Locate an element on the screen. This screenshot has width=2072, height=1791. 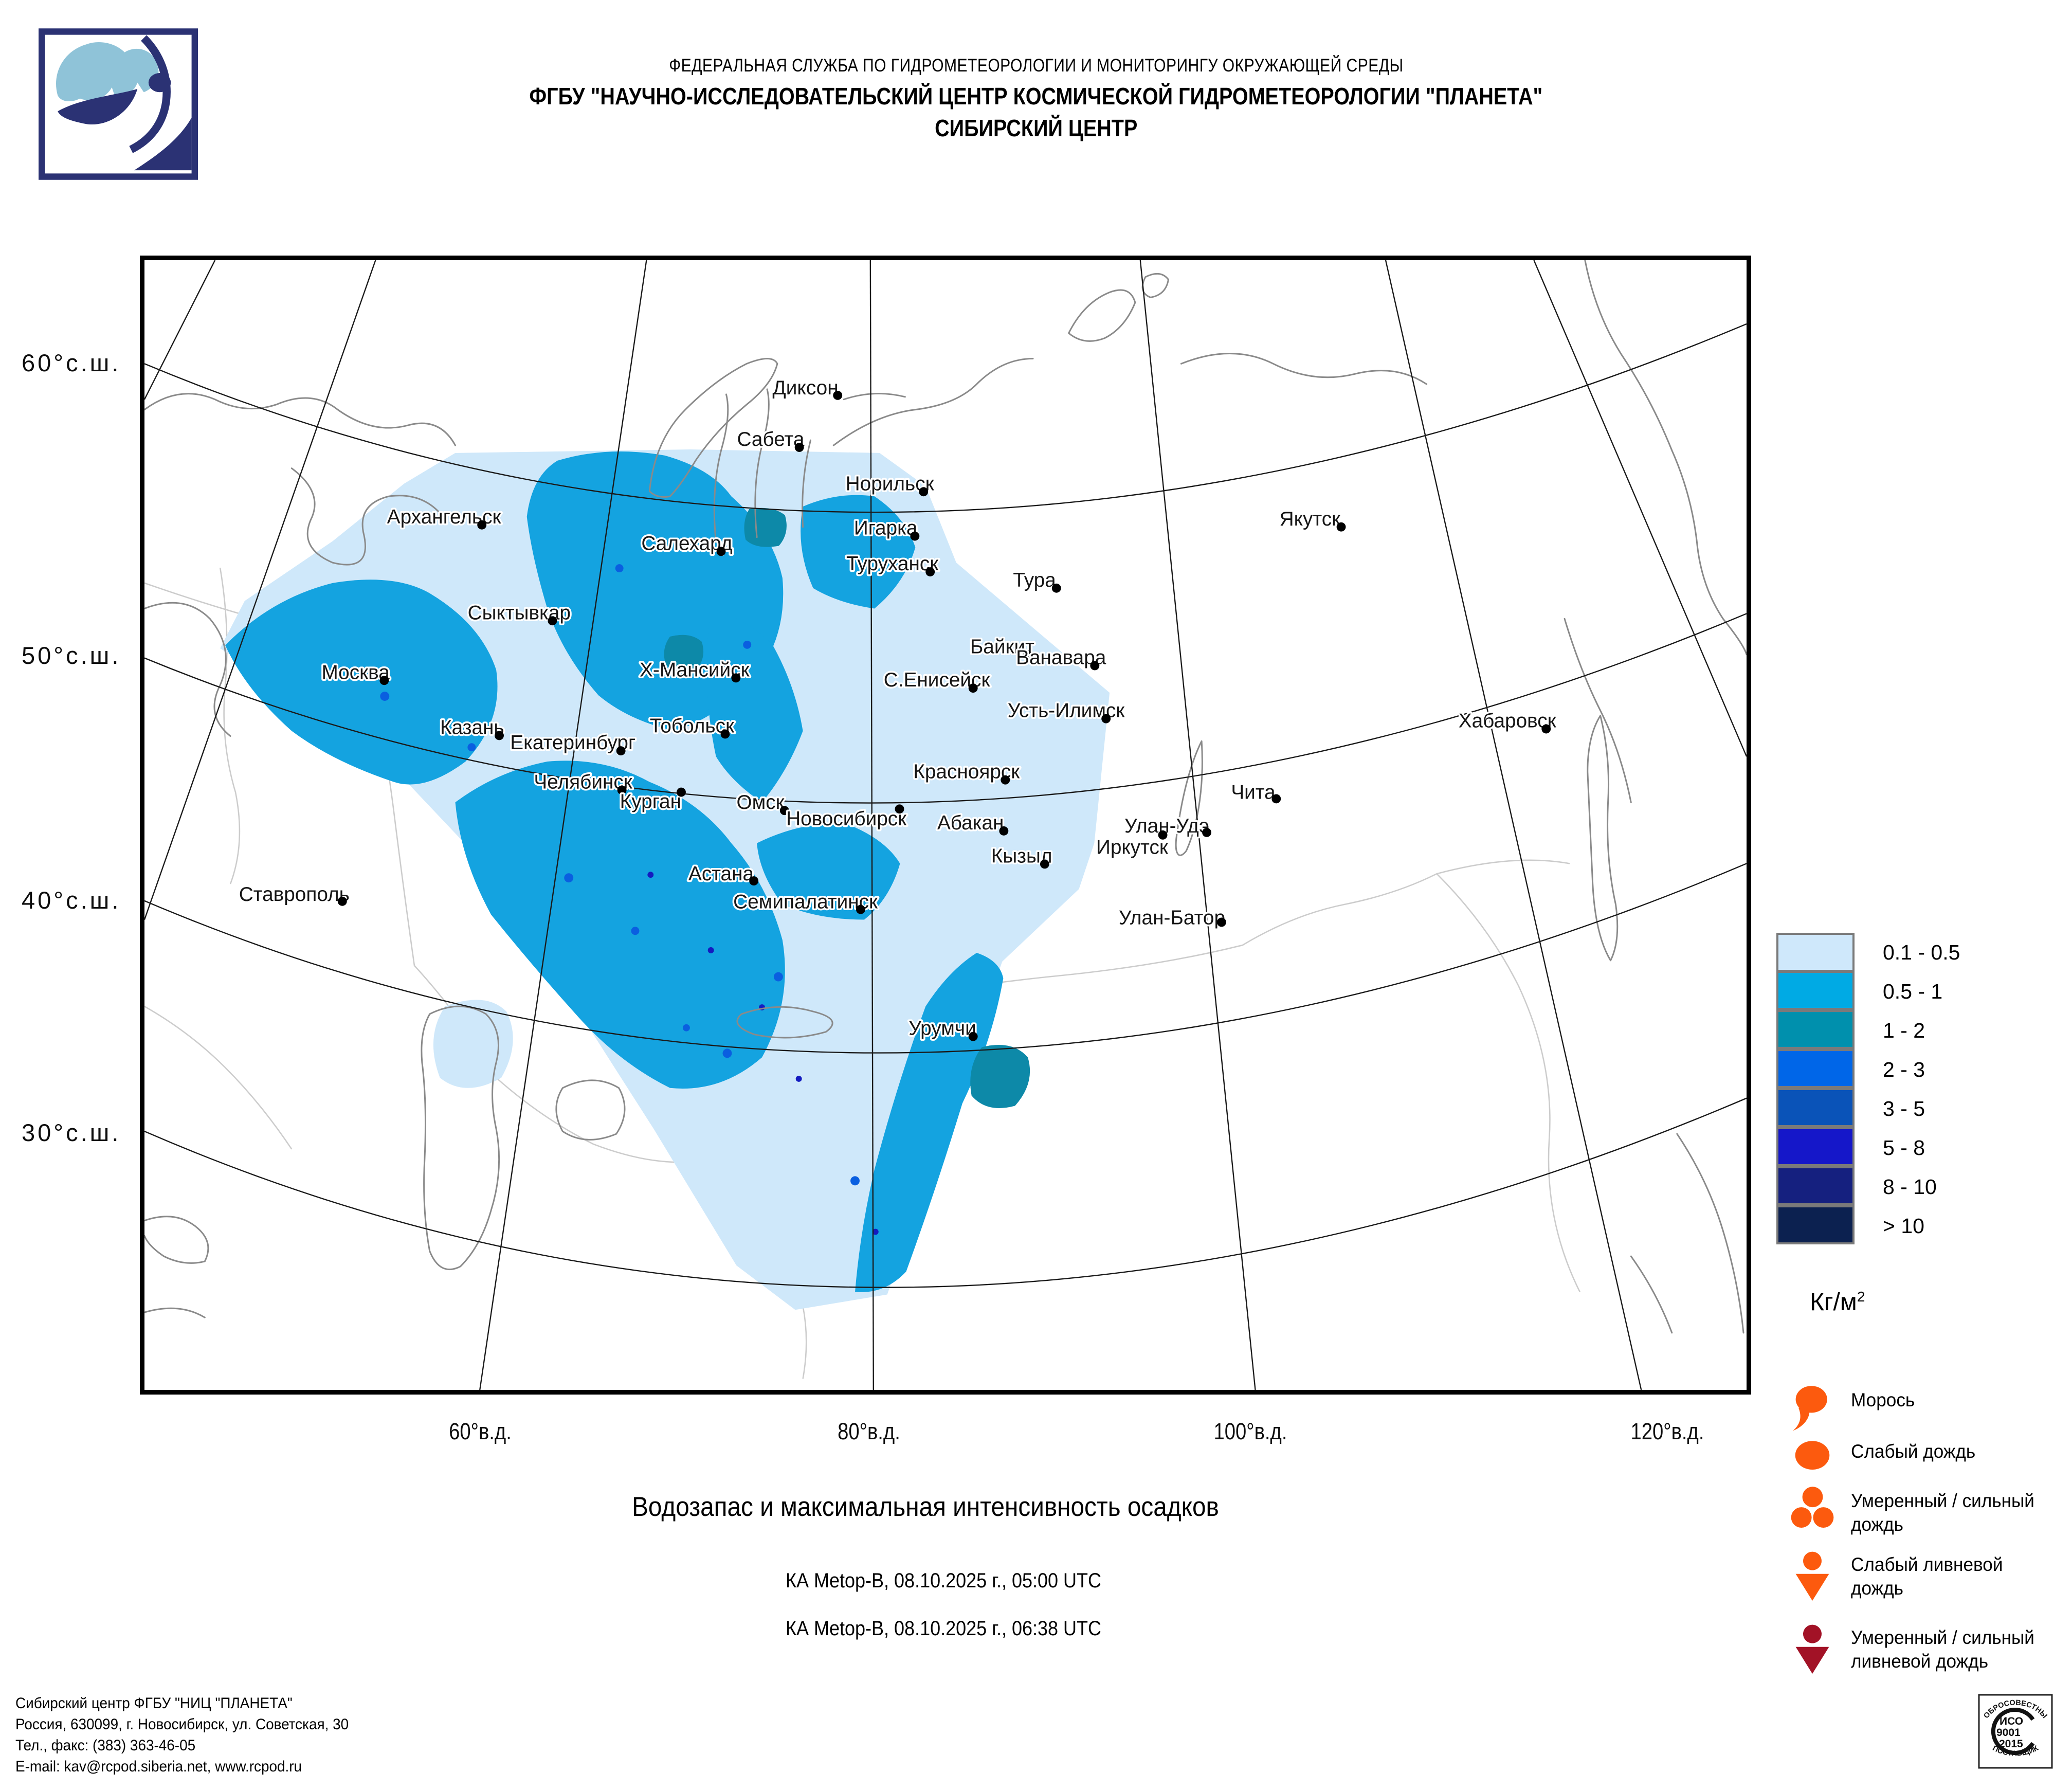
city-label: Хабаровск is located at coordinates (1508, 721).